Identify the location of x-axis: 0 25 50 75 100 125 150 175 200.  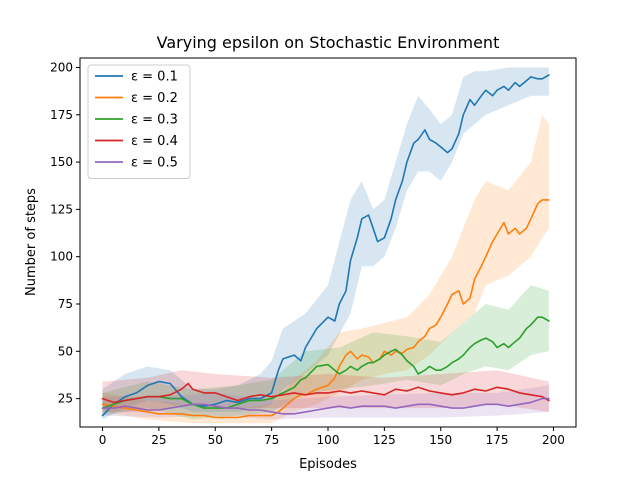
(332, 437).